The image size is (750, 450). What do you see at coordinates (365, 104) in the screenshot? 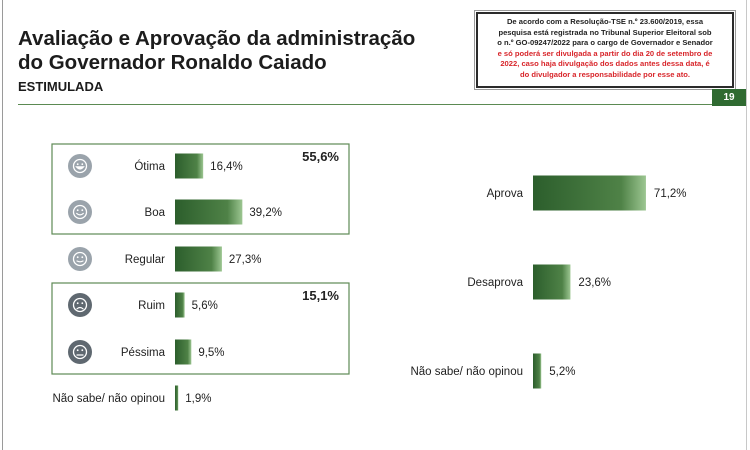
I see `header-divider` at bounding box center [365, 104].